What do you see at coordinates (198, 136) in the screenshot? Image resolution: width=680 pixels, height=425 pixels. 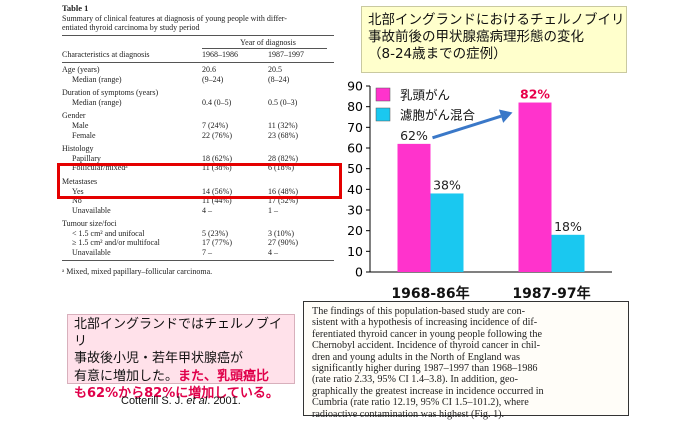 I see `table-row: Female 22 (76%) 23 (68%)` at bounding box center [198, 136].